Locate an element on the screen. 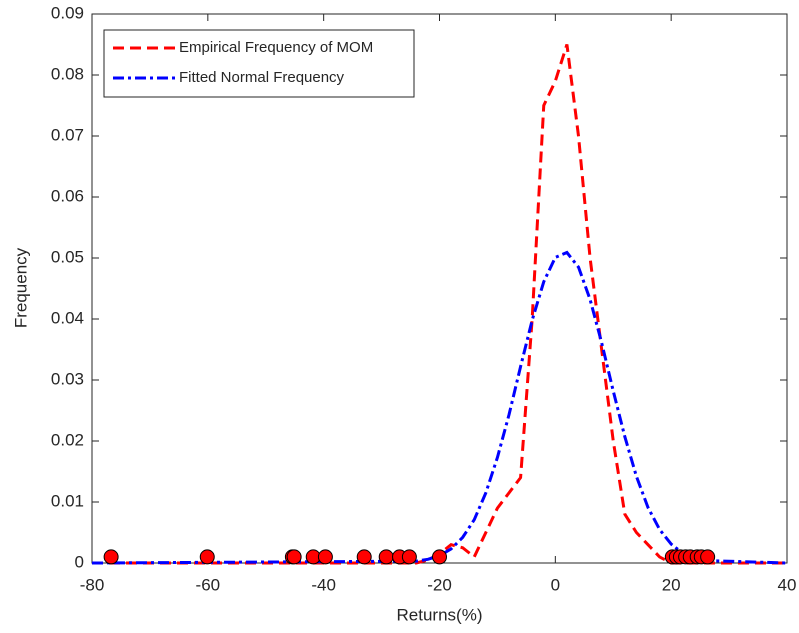  y-tick-label: 0 is located at coordinates (79, 561).